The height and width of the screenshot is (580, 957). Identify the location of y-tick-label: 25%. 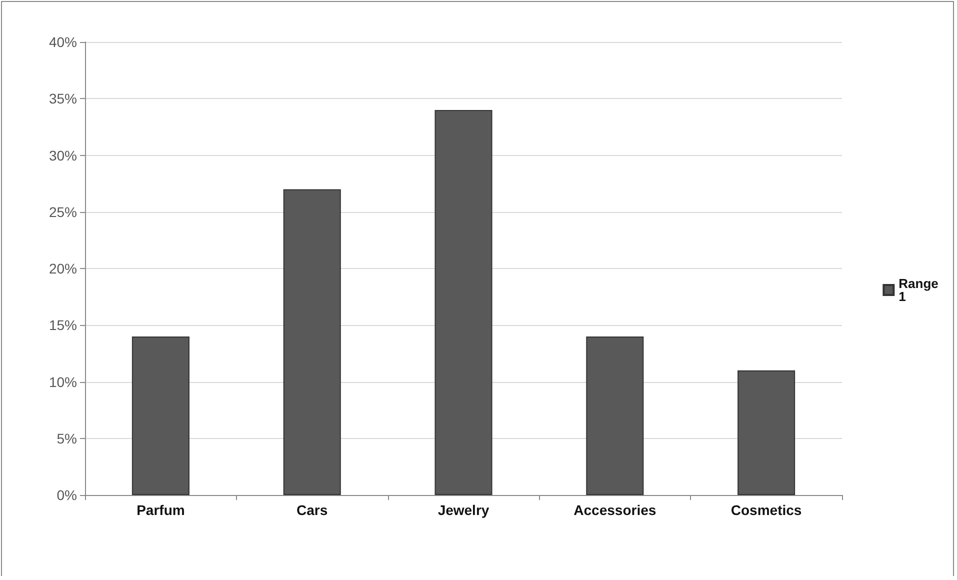
(62, 212).